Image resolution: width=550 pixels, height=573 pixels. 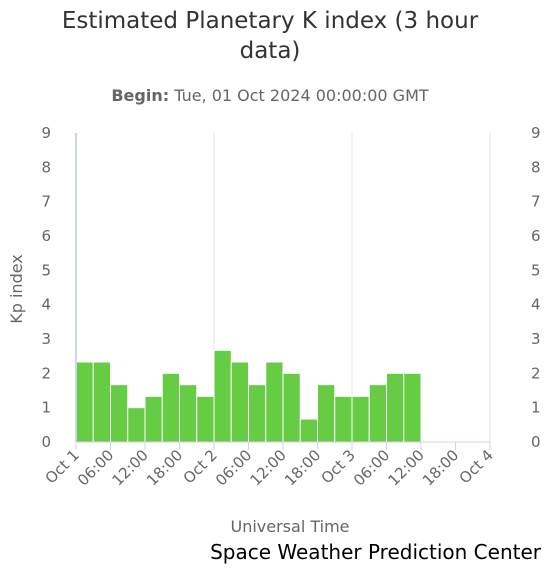 What do you see at coordinates (536, 167) in the screenshot?
I see `y-tick-label-right: 8` at bounding box center [536, 167].